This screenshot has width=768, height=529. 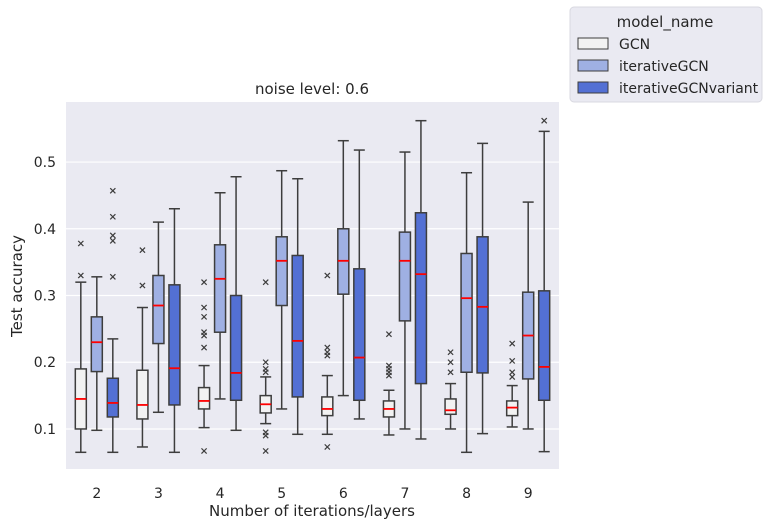 What do you see at coordinates (17, 286) in the screenshot?
I see `y-axis-label: Test accuracy` at bounding box center [17, 286].